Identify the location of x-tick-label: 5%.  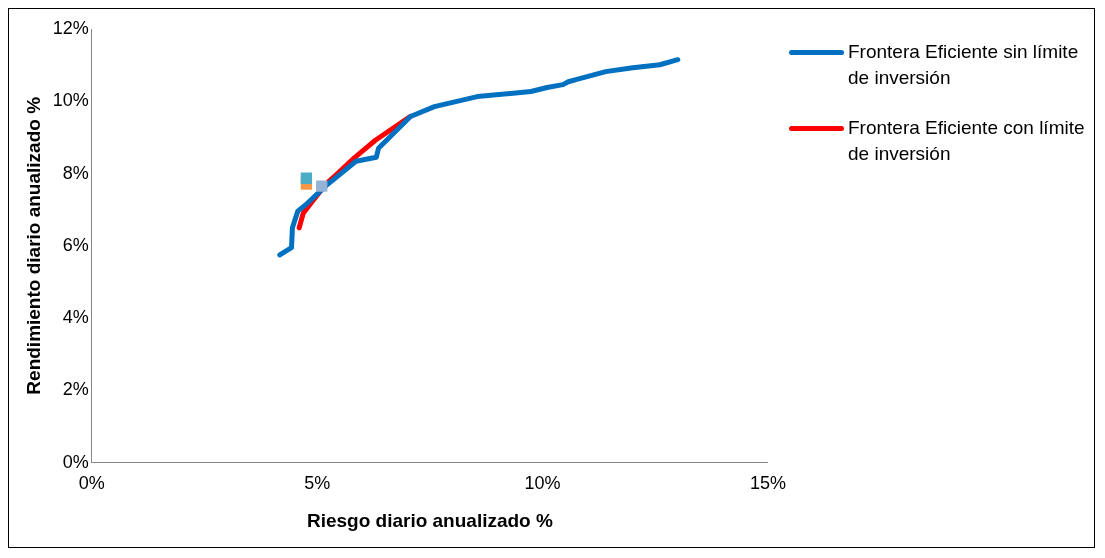
(317, 483).